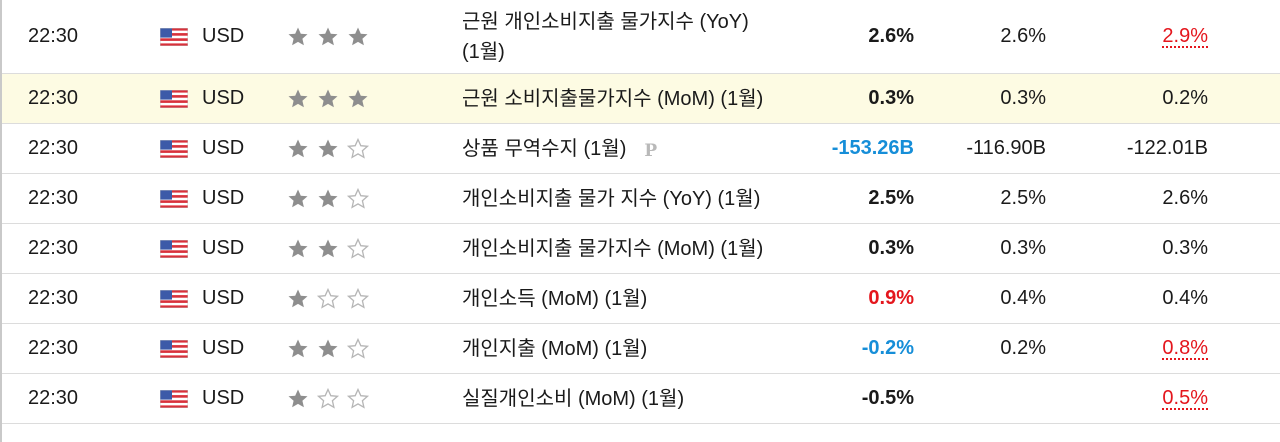 This screenshot has height=442, width=1280. What do you see at coordinates (891, 36) in the screenshot?
I see `actual-value: 2.6%` at bounding box center [891, 36].